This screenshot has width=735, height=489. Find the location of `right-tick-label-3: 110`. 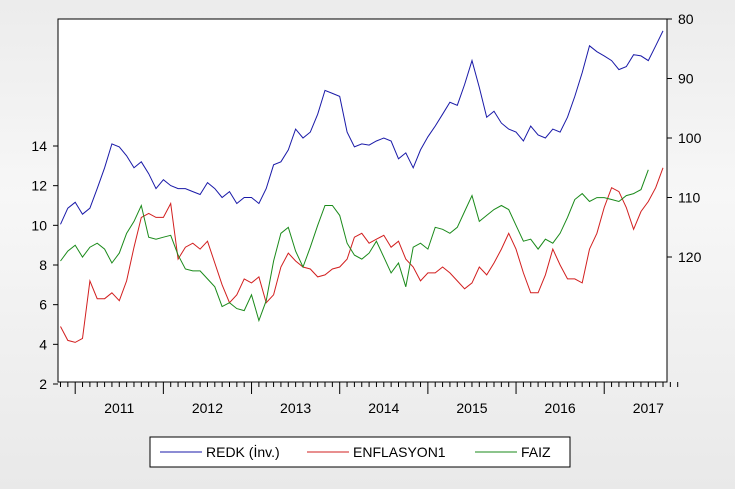

right-tick-label-3: 110 is located at coordinates (689, 198).